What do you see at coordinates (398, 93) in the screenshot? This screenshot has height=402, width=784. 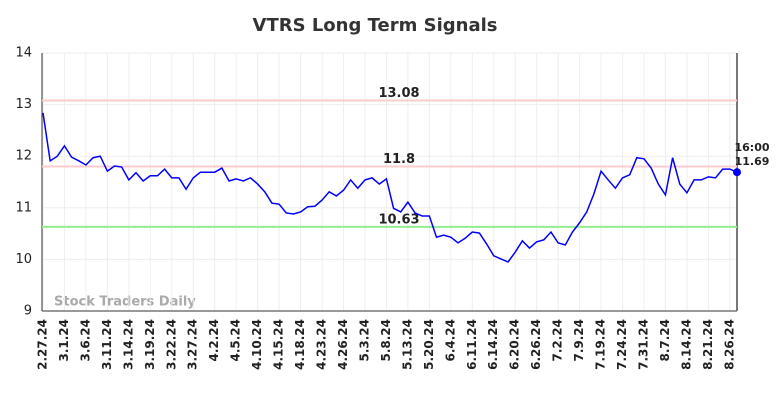 I see `signal-label: 13.08` at bounding box center [398, 93].